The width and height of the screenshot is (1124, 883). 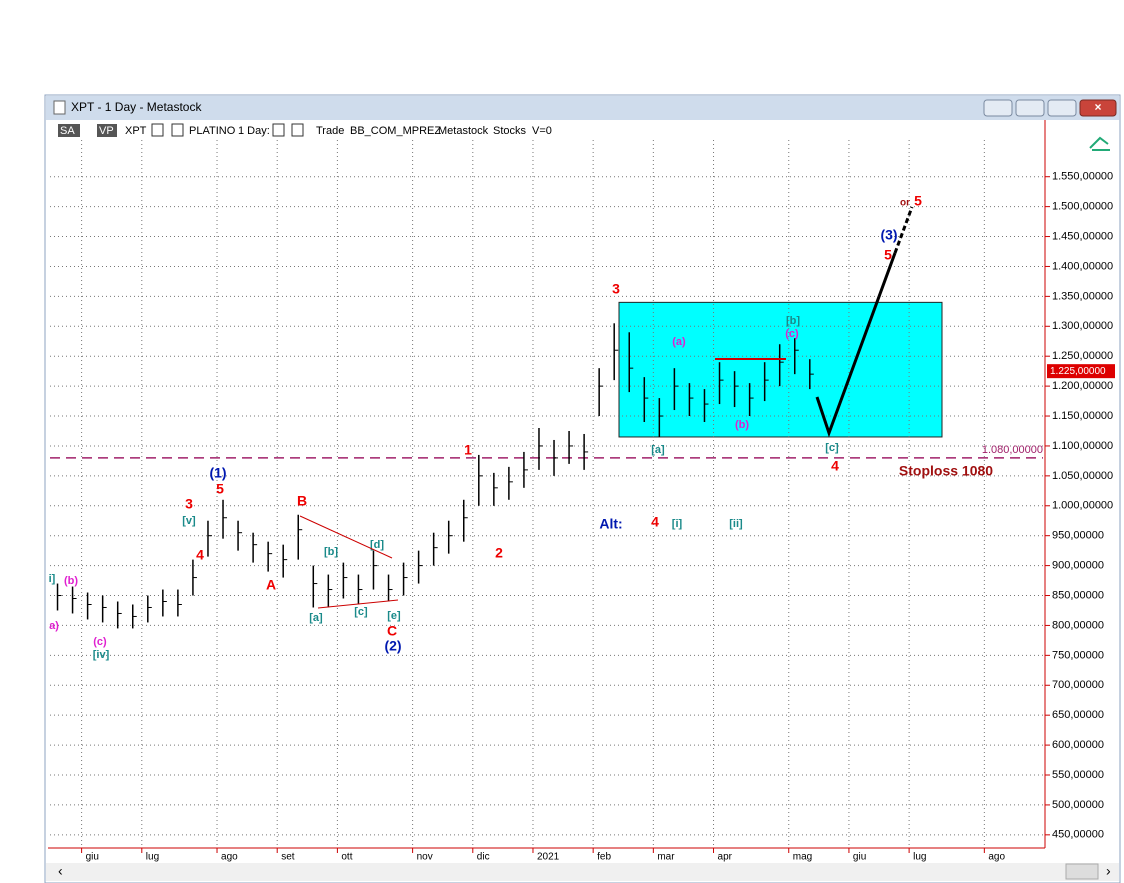 What do you see at coordinates (1062, 108) in the screenshot?
I see `maximize-button` at bounding box center [1062, 108].